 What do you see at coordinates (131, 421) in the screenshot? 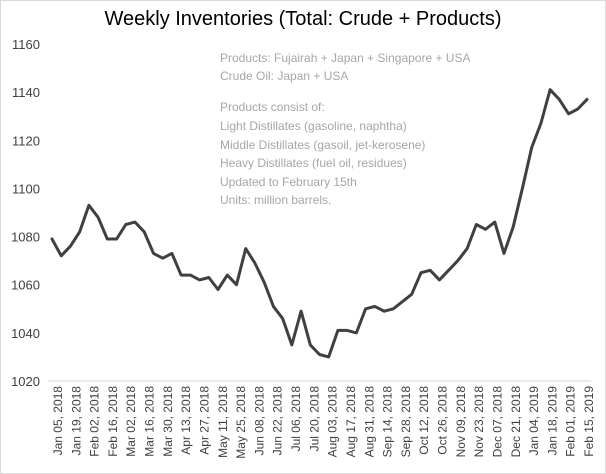
I see `x-tick-label: Mar 02, 2018` at bounding box center [131, 421].